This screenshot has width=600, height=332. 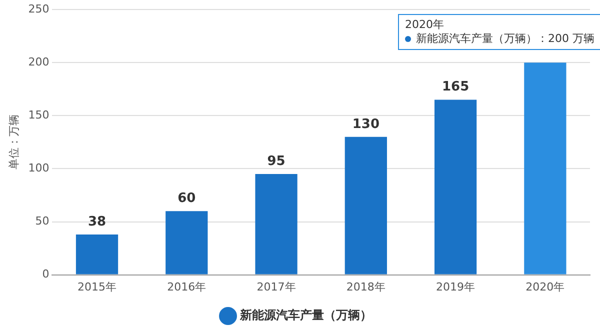 What do you see at coordinates (366, 124) in the screenshot?
I see `data-label: 130` at bounding box center [366, 124].